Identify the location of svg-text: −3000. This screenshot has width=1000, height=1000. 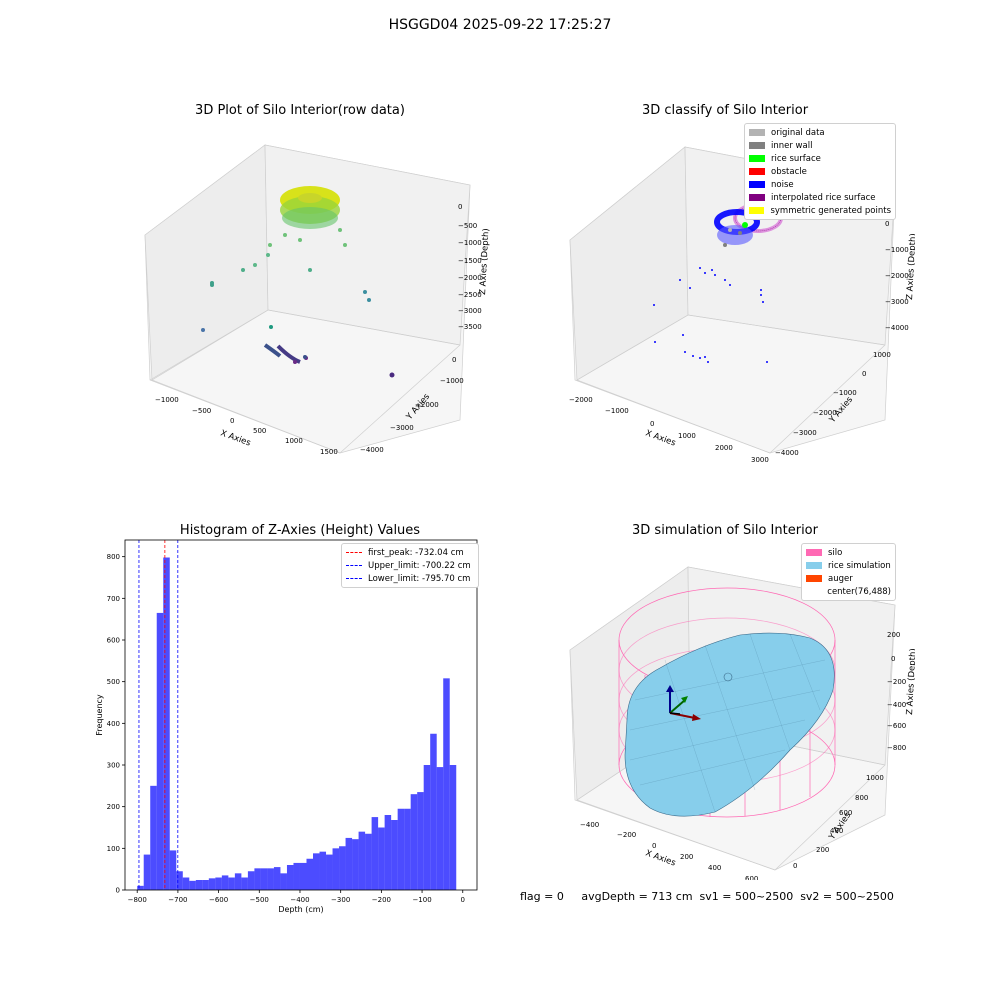
(805, 433).